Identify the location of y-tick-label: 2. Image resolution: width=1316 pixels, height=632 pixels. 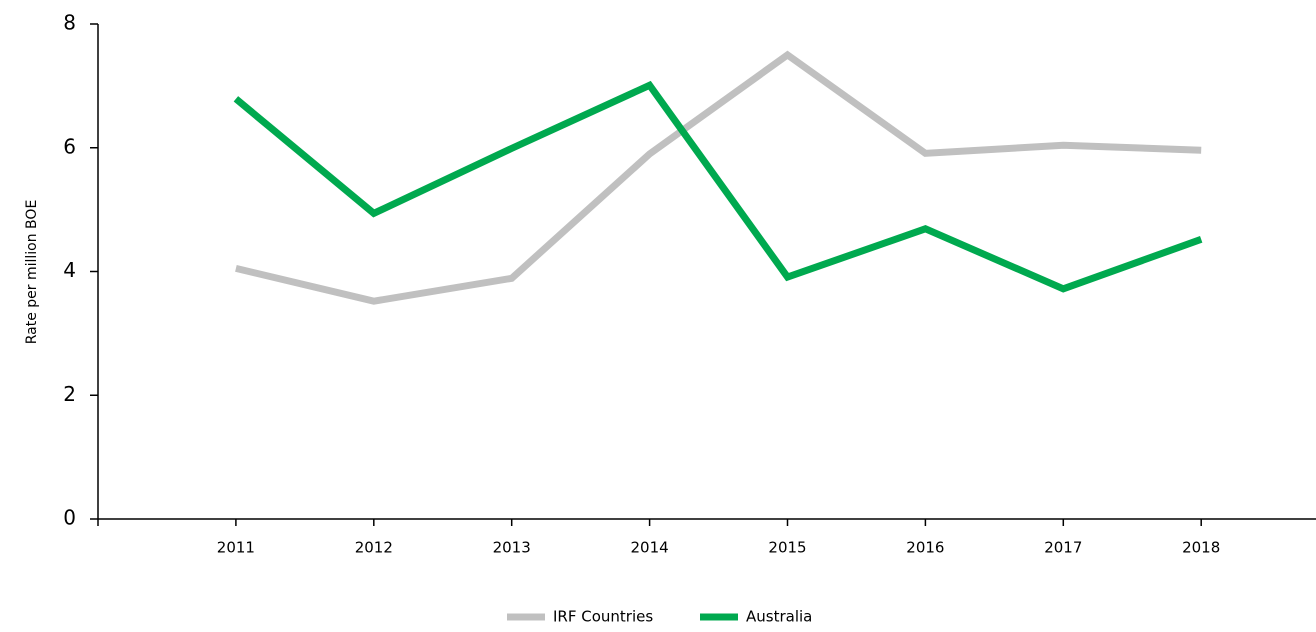
(69, 394).